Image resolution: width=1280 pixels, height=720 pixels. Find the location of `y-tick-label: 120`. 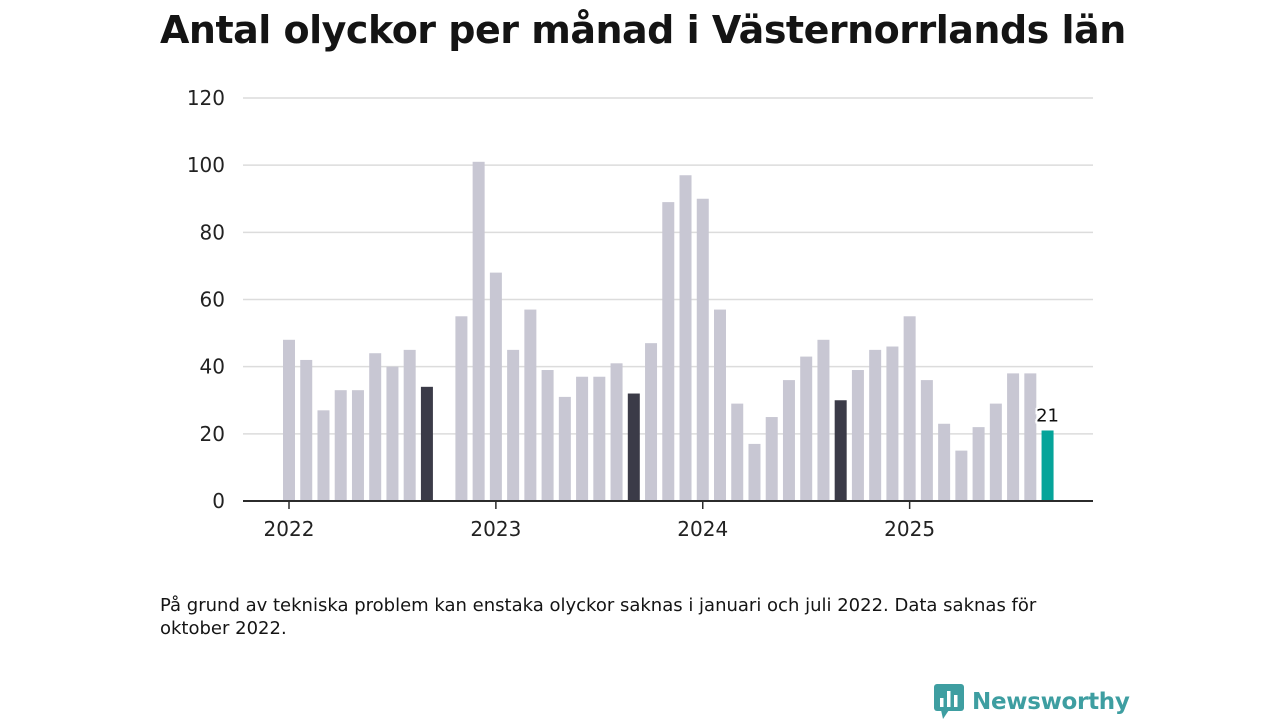

y-tick-label: 120 is located at coordinates (206, 98).